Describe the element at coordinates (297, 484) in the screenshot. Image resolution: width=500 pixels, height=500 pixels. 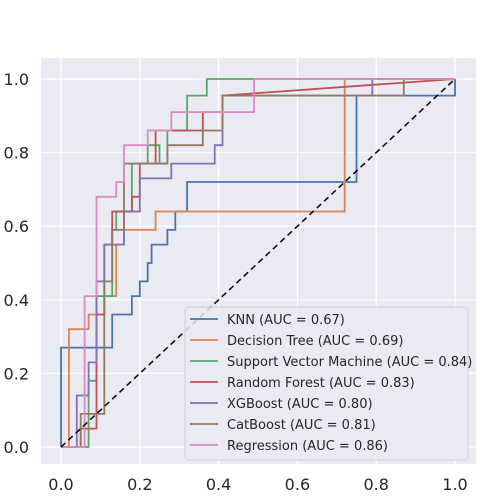
I see `x-tick-label: 0.6` at that location.